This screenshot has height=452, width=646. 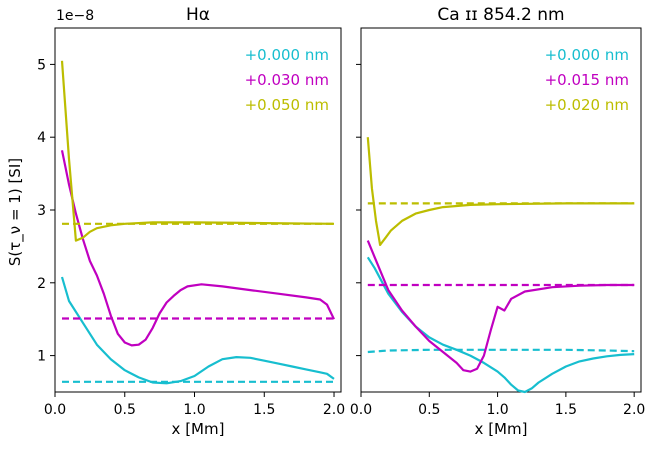 What do you see at coordinates (198, 15) in the screenshot?
I see `panel-title: Hα` at bounding box center [198, 15].